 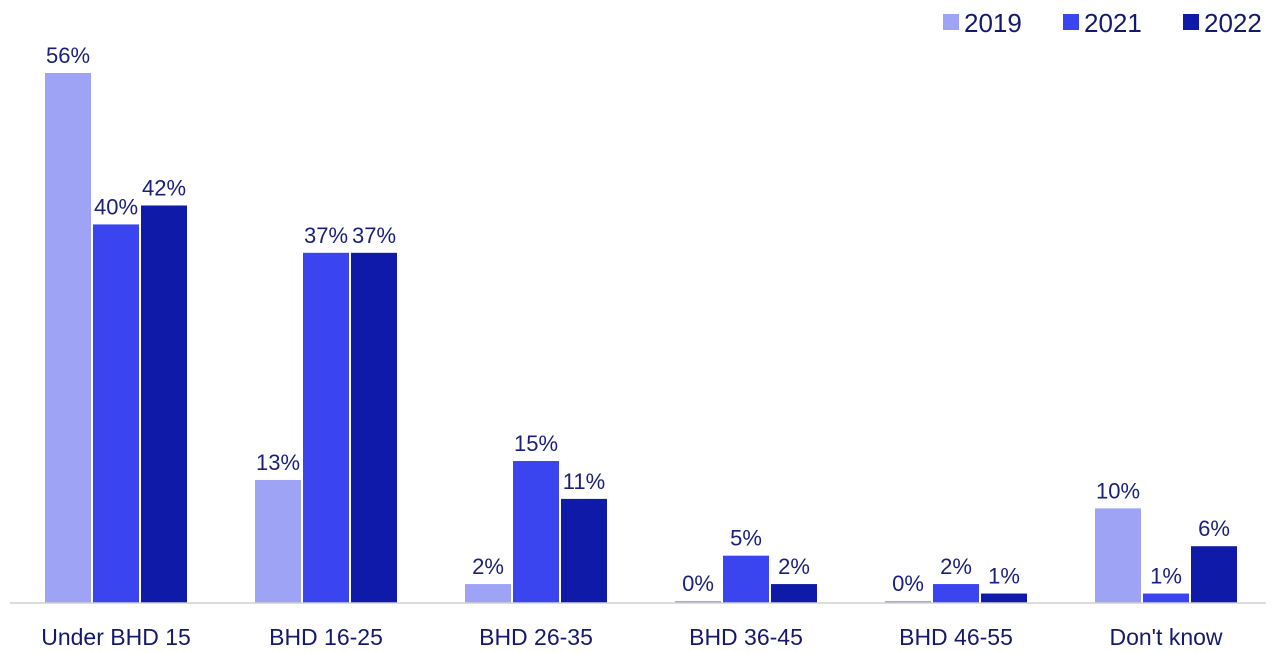 What do you see at coordinates (116, 637) in the screenshot?
I see `category-label-0: Under BHD 15` at bounding box center [116, 637].